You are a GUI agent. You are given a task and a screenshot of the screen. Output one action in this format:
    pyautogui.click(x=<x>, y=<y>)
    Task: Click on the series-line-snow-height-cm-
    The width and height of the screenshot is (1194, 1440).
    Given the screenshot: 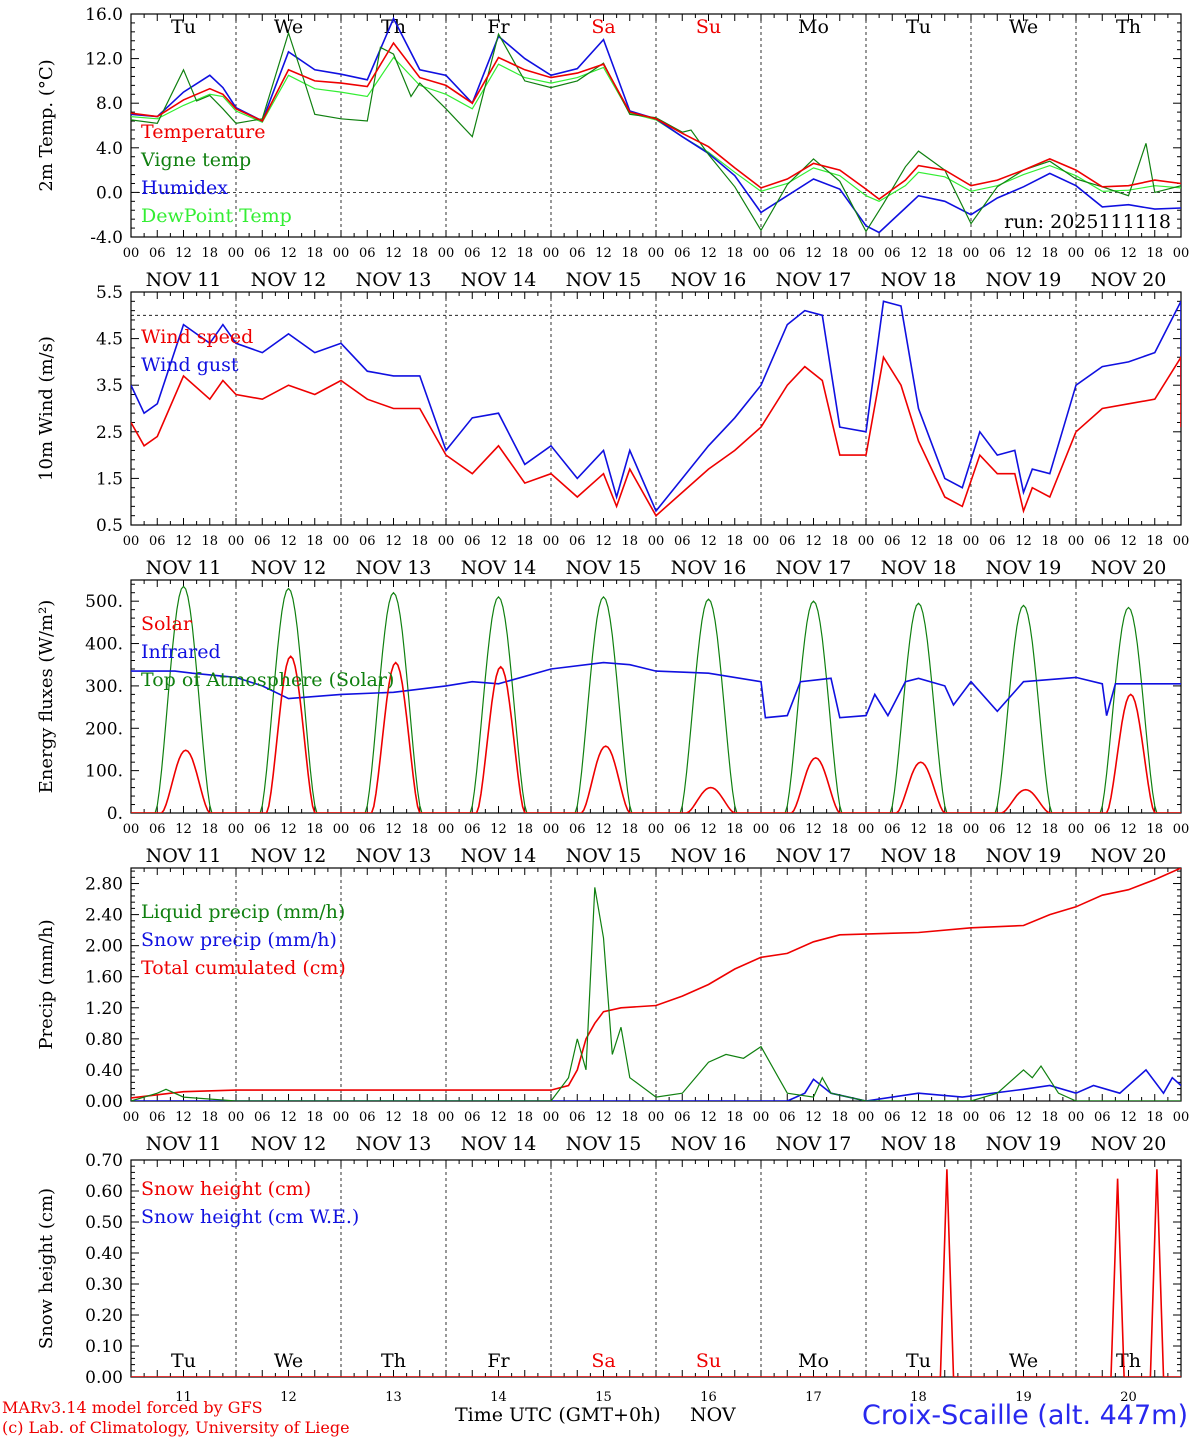 What is the action you would take?
    pyautogui.click(x=656, y=1273)
    